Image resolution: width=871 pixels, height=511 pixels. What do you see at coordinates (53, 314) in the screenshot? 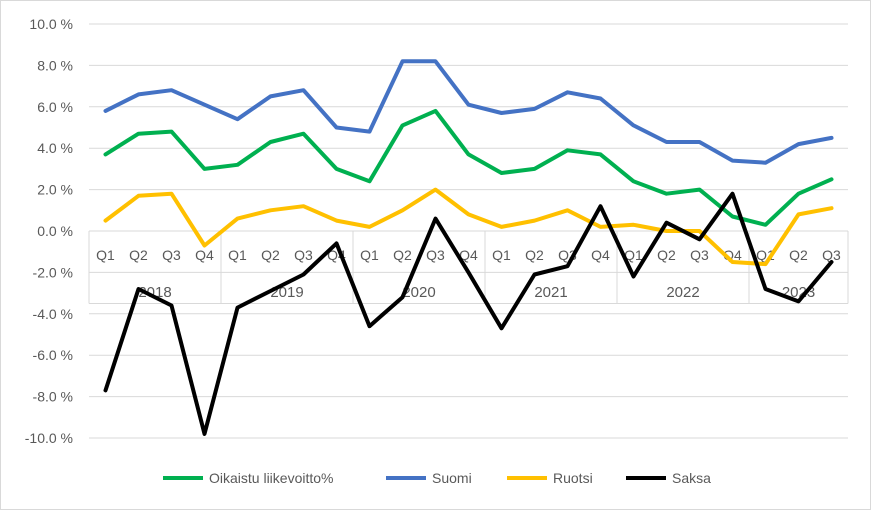
I see `y-tick-label: -4.0 %` at bounding box center [53, 314].